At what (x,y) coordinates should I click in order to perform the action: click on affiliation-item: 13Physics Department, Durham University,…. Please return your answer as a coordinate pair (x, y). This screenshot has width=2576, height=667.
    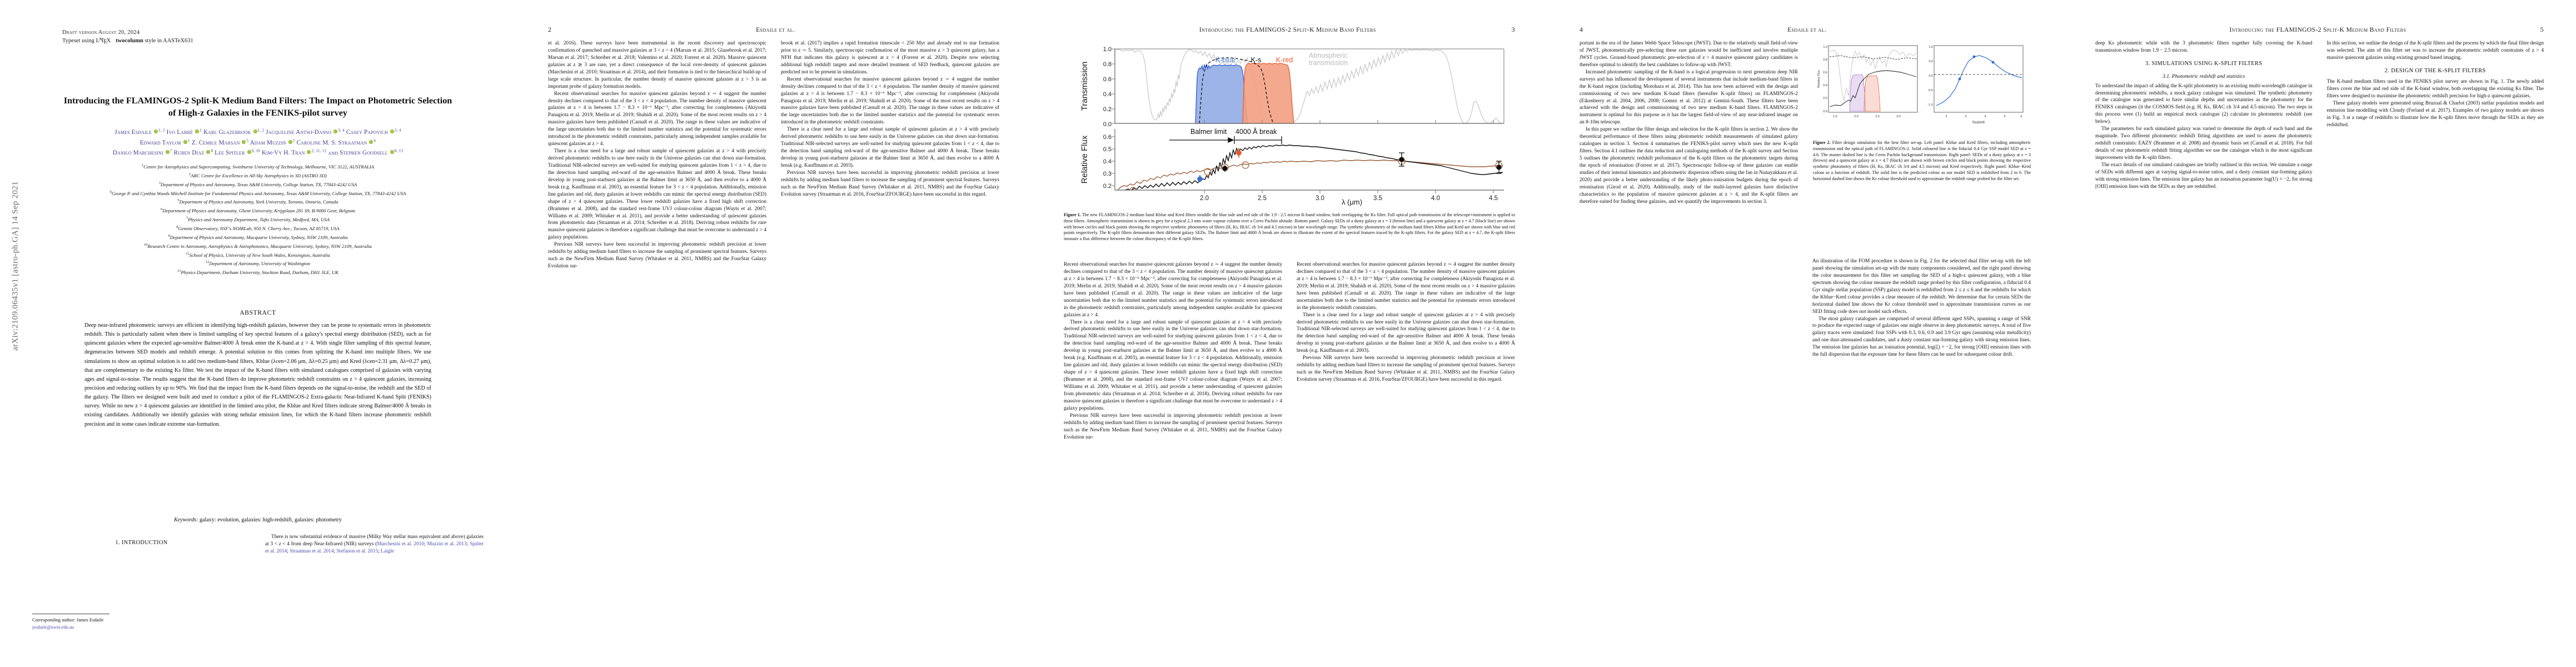
    Looking at the image, I should click on (257, 272).